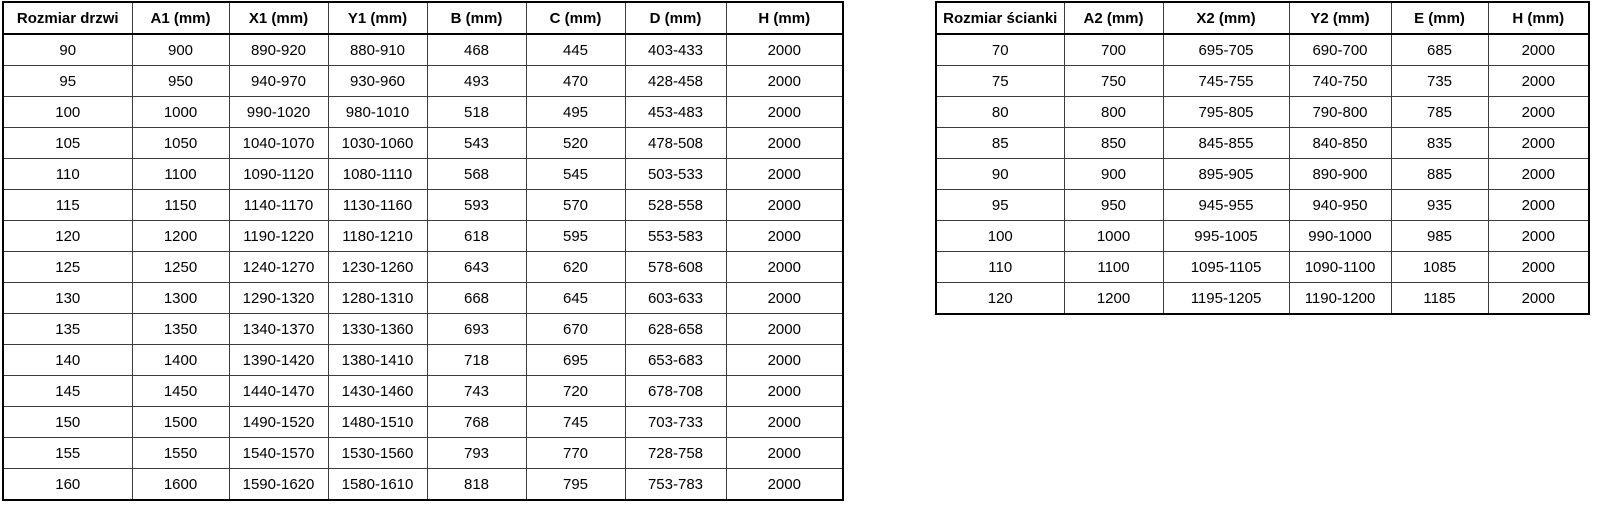 This screenshot has height=514, width=1600. What do you see at coordinates (377, 484) in the screenshot?
I see `table-cell: 1580-1610` at bounding box center [377, 484].